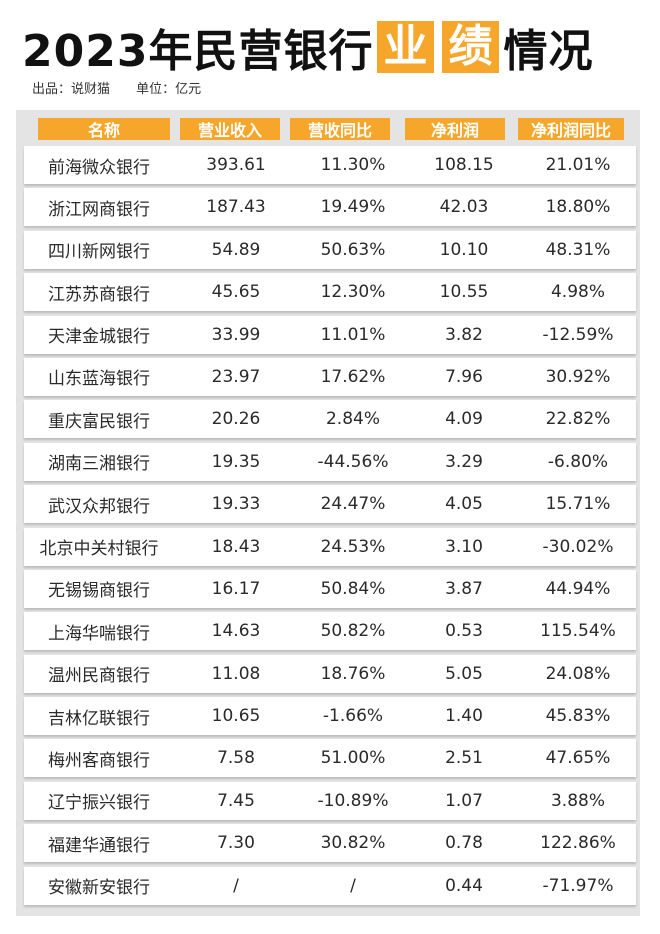  I want to click on bank-name-cell: 浙江网商银行, so click(99, 209).